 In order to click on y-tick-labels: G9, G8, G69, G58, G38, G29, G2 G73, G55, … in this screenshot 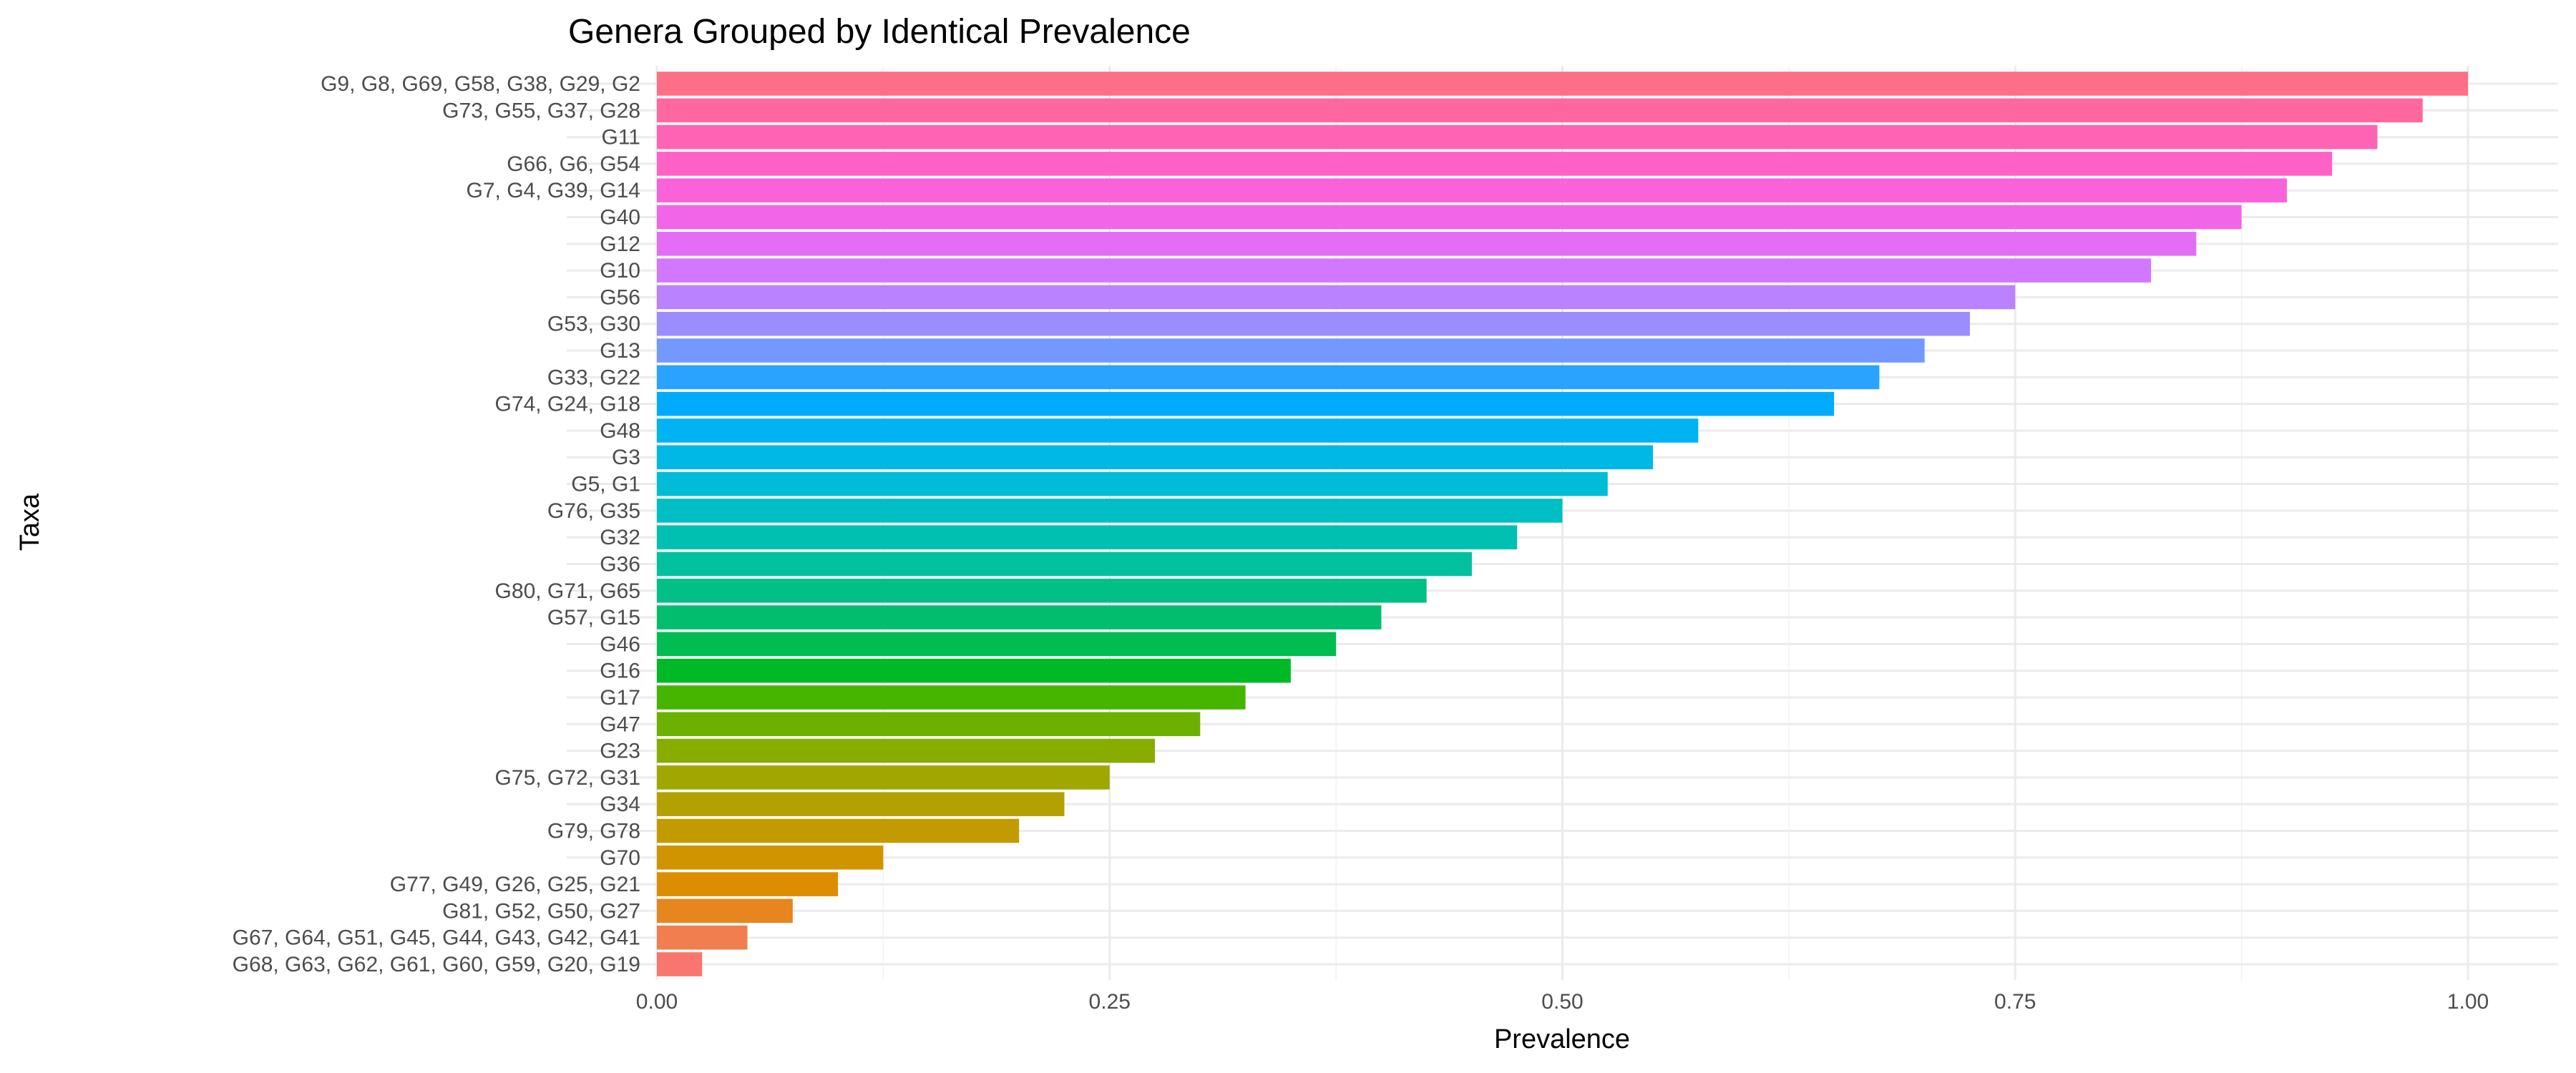, I will do `click(436, 524)`.